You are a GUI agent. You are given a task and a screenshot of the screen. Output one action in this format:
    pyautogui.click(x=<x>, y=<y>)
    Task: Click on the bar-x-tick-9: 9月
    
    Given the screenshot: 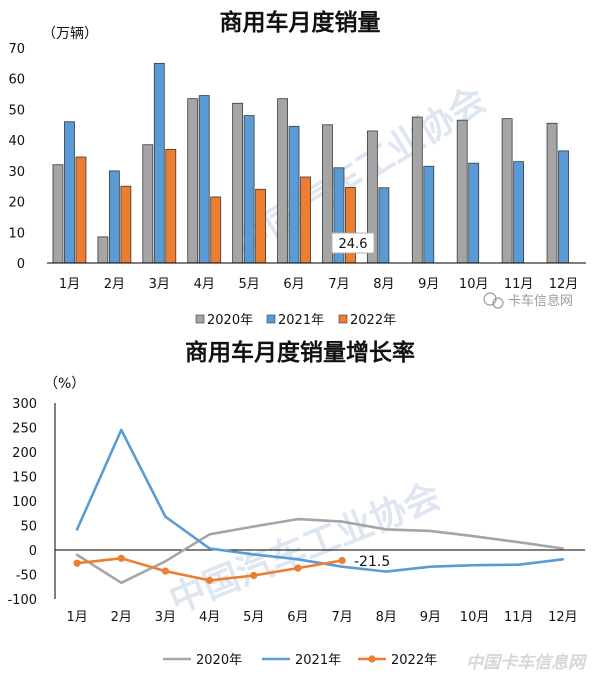 What is the action you would take?
    pyautogui.click(x=428, y=284)
    